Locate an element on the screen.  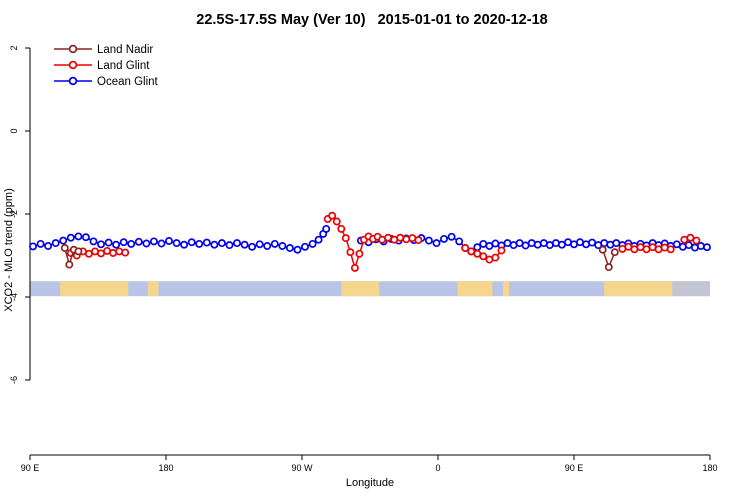
y-tick-label: -6 is located at coordinates (14, 380).